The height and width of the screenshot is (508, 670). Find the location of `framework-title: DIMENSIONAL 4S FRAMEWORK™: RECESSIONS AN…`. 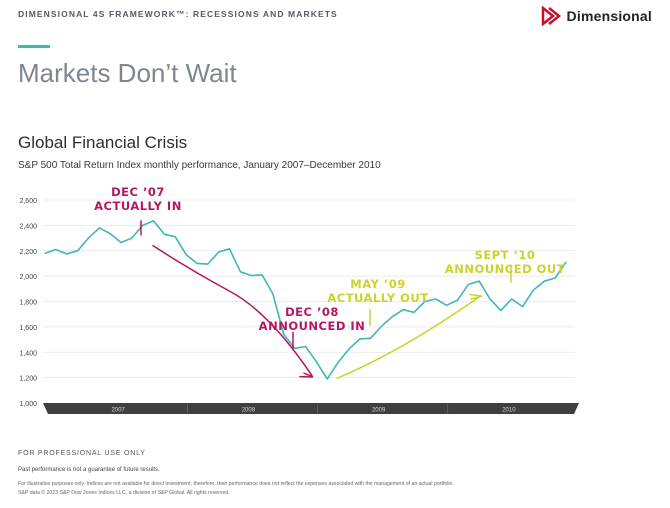

framework-title: DIMENSIONAL 4S FRAMEWORK™: RECESSIONS AN… is located at coordinates (178, 14).